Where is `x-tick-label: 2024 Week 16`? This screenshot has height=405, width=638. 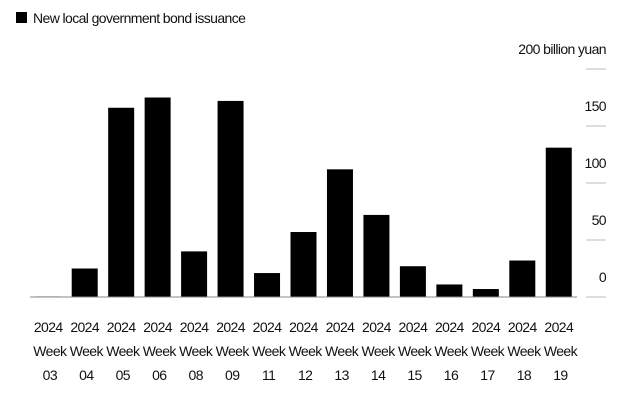 x-tick-label: 2024 Week 16 is located at coordinates (450, 351).